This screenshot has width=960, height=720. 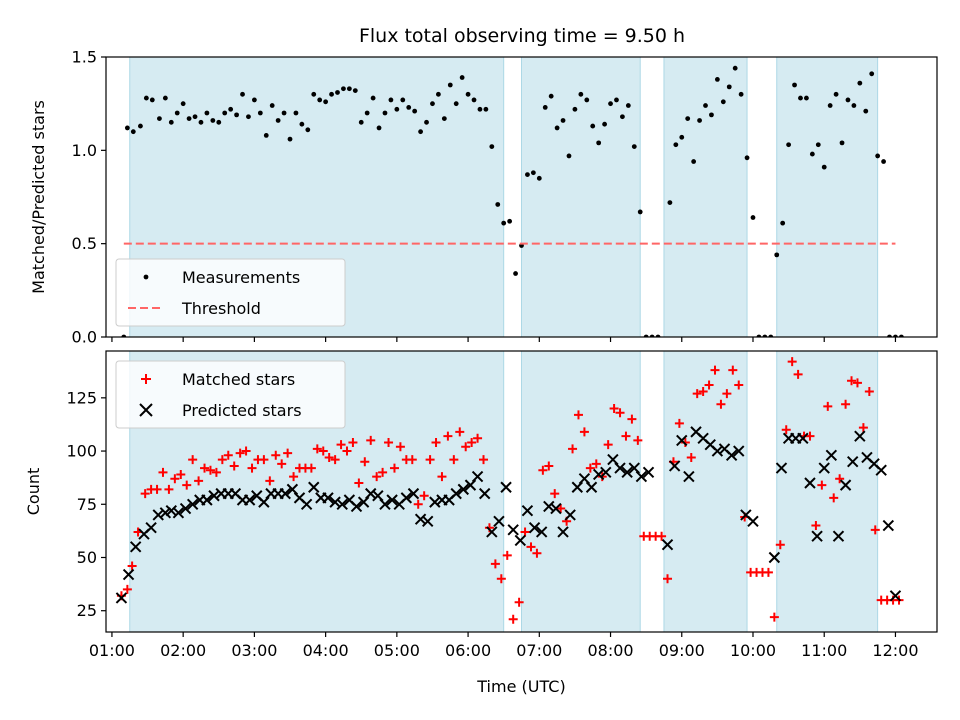 What do you see at coordinates (84, 150) in the screenshot?
I see `top-y-tick-label: 1.0` at bounding box center [84, 150].